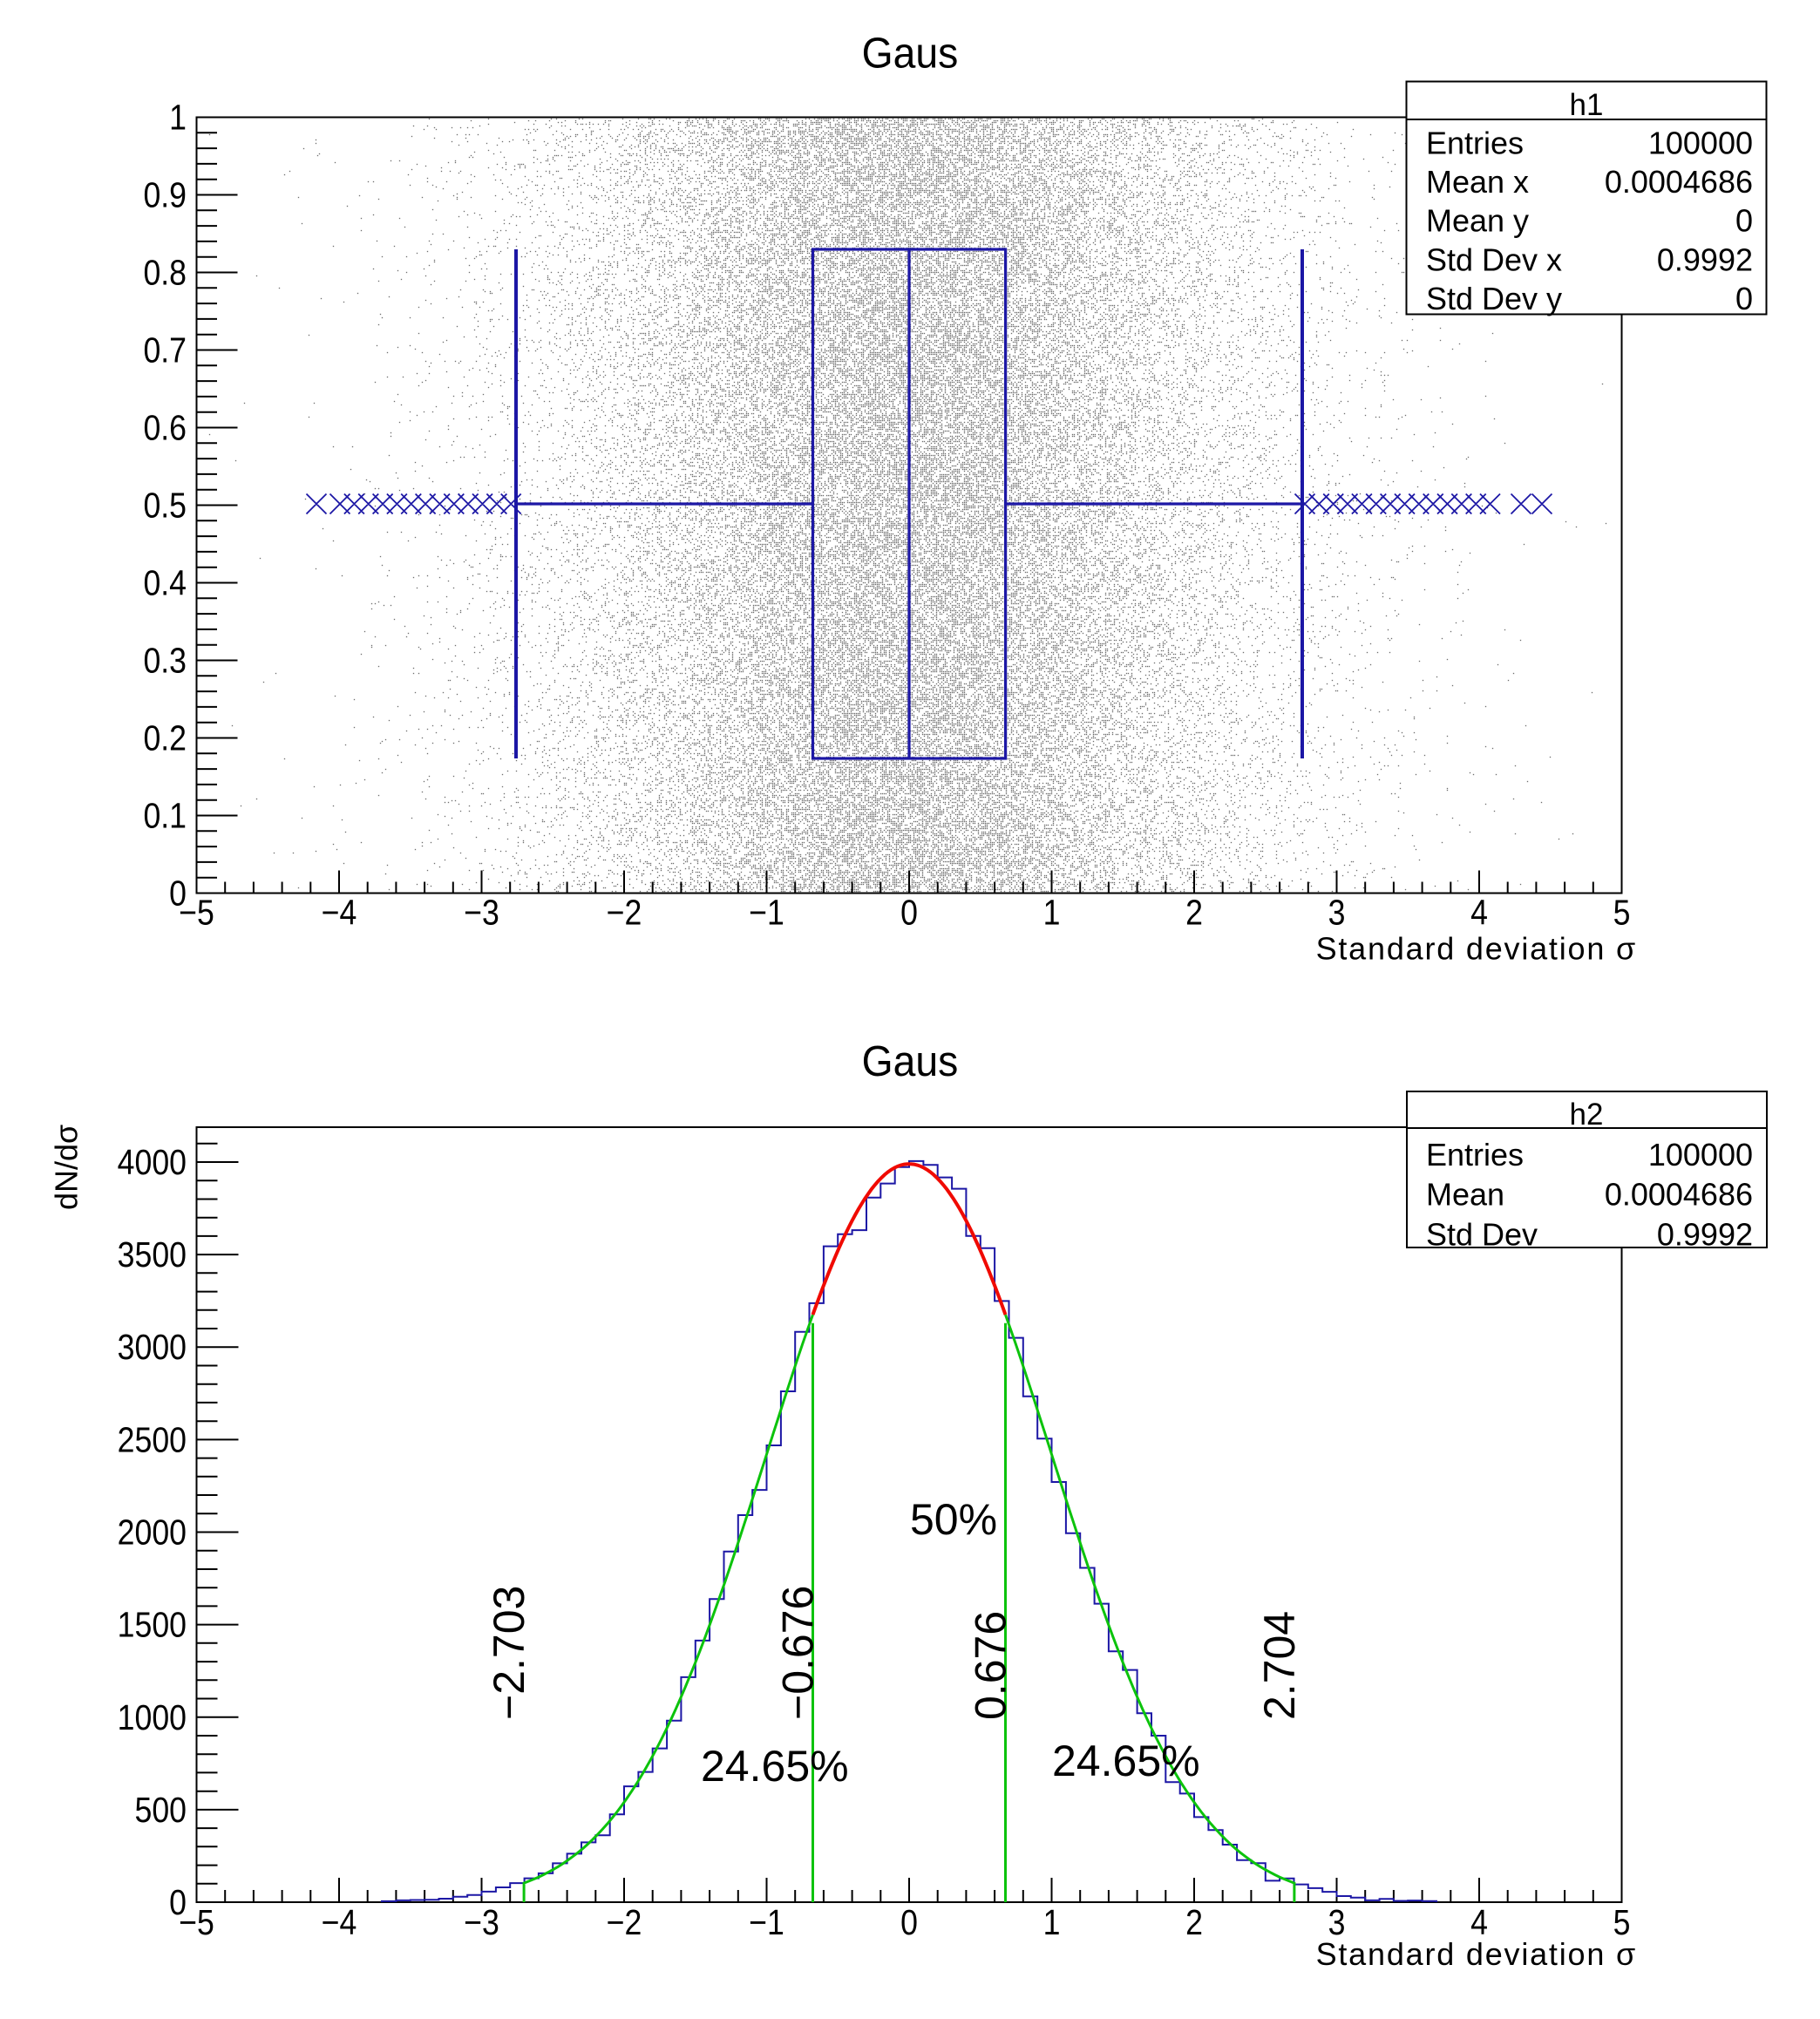 The width and height of the screenshot is (1820, 2019). What do you see at coordinates (953, 1519) in the screenshot?
I see `svg-text: 50%` at bounding box center [953, 1519].